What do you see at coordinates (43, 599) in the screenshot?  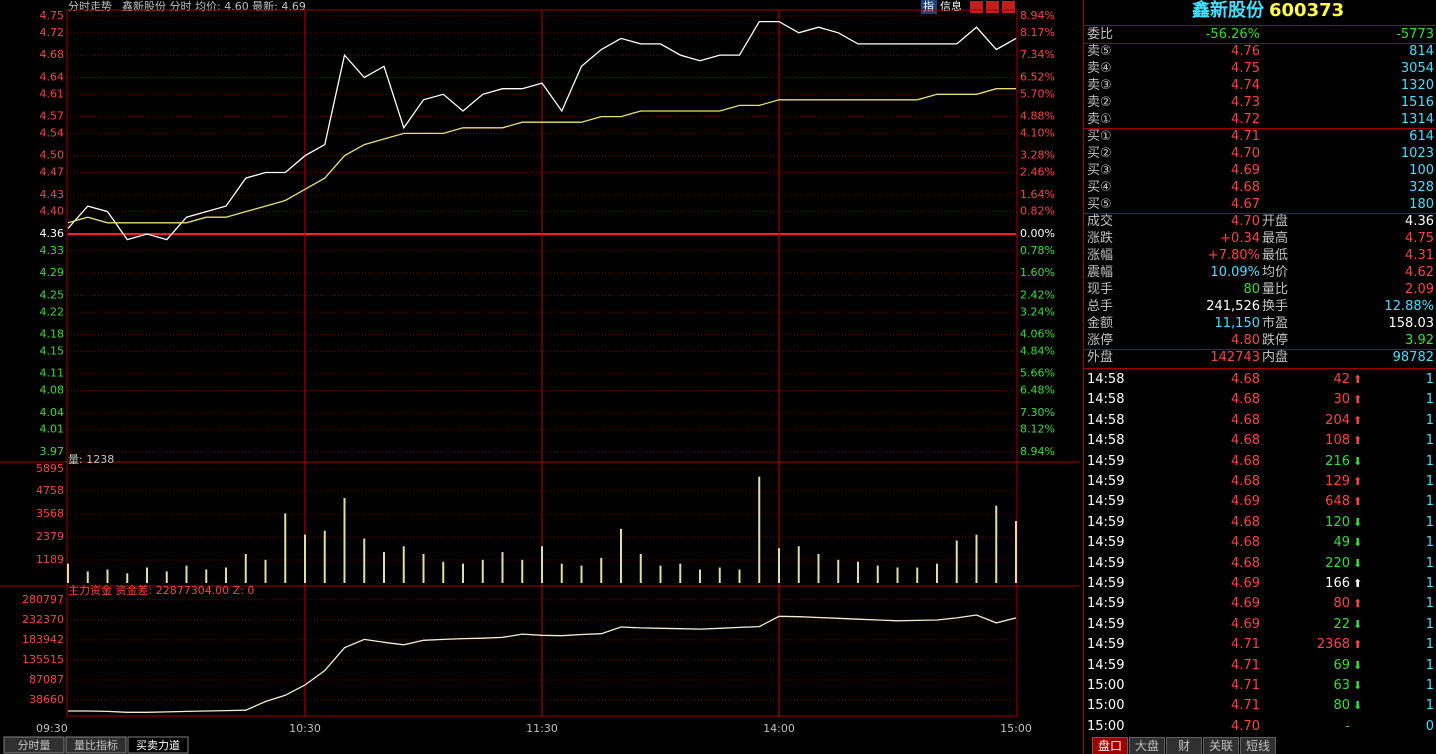 I see `y-tick-label: 280797` at bounding box center [43, 599].